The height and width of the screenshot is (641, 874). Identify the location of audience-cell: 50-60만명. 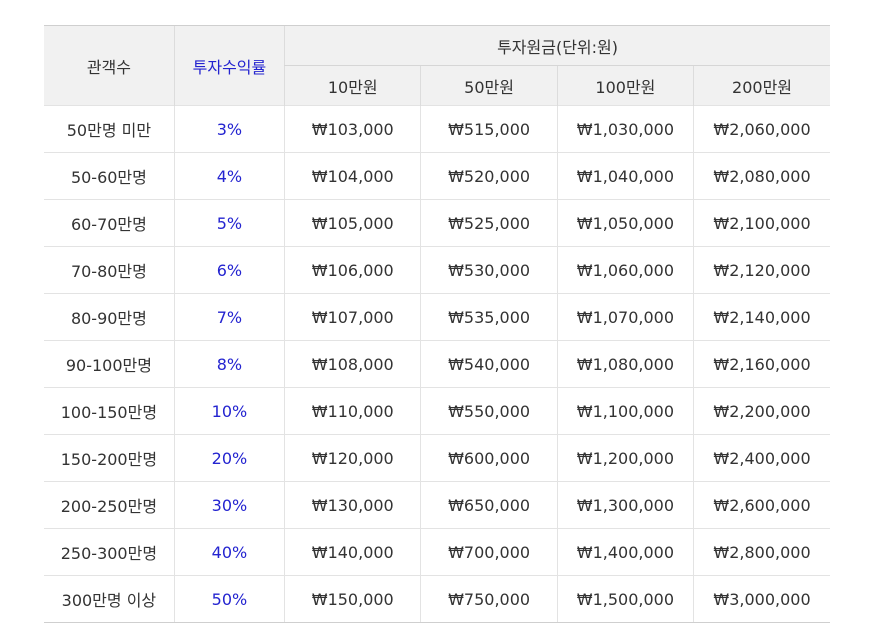
(109, 176).